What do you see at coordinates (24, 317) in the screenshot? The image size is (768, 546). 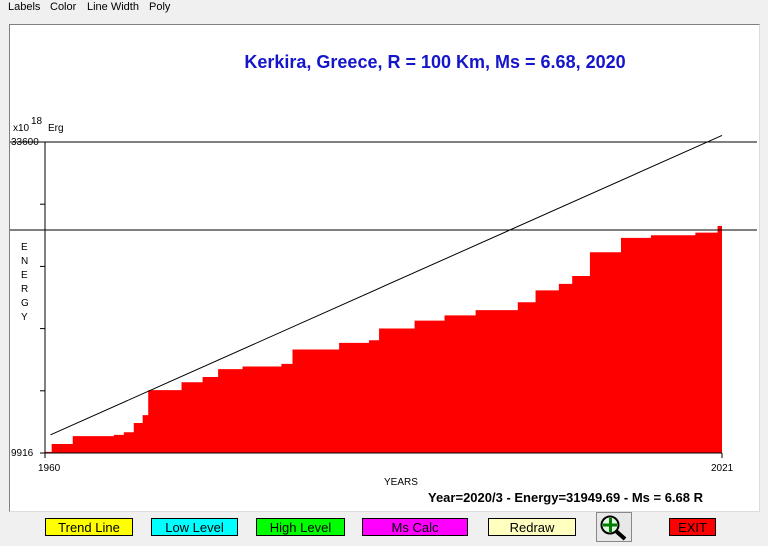 I see `y-axis-letter: Y` at bounding box center [24, 317].